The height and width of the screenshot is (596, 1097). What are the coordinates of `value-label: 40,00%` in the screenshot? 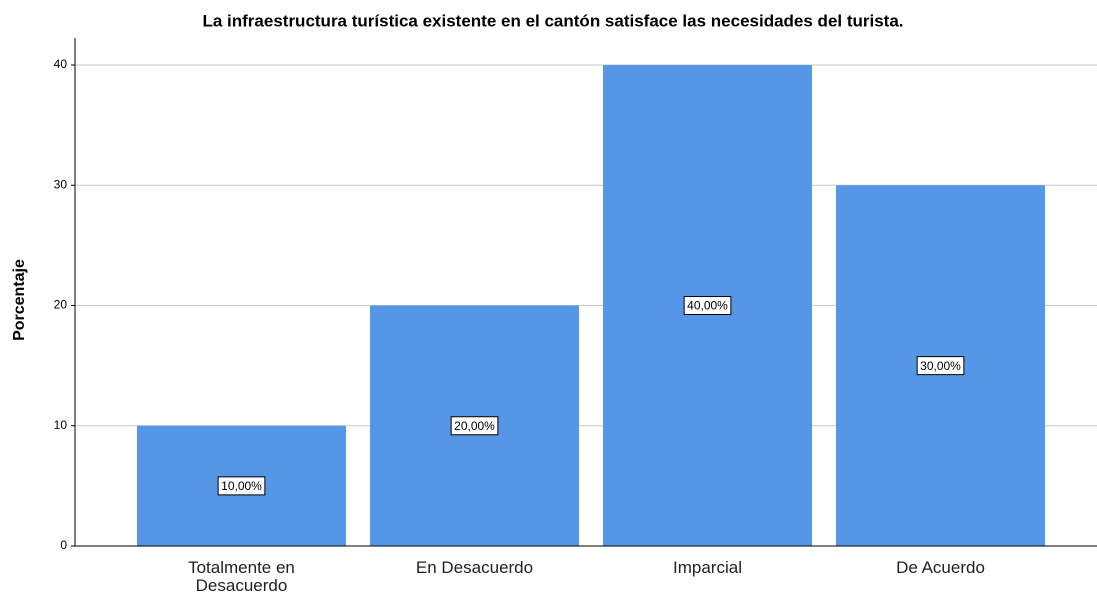 It's located at (707, 306).